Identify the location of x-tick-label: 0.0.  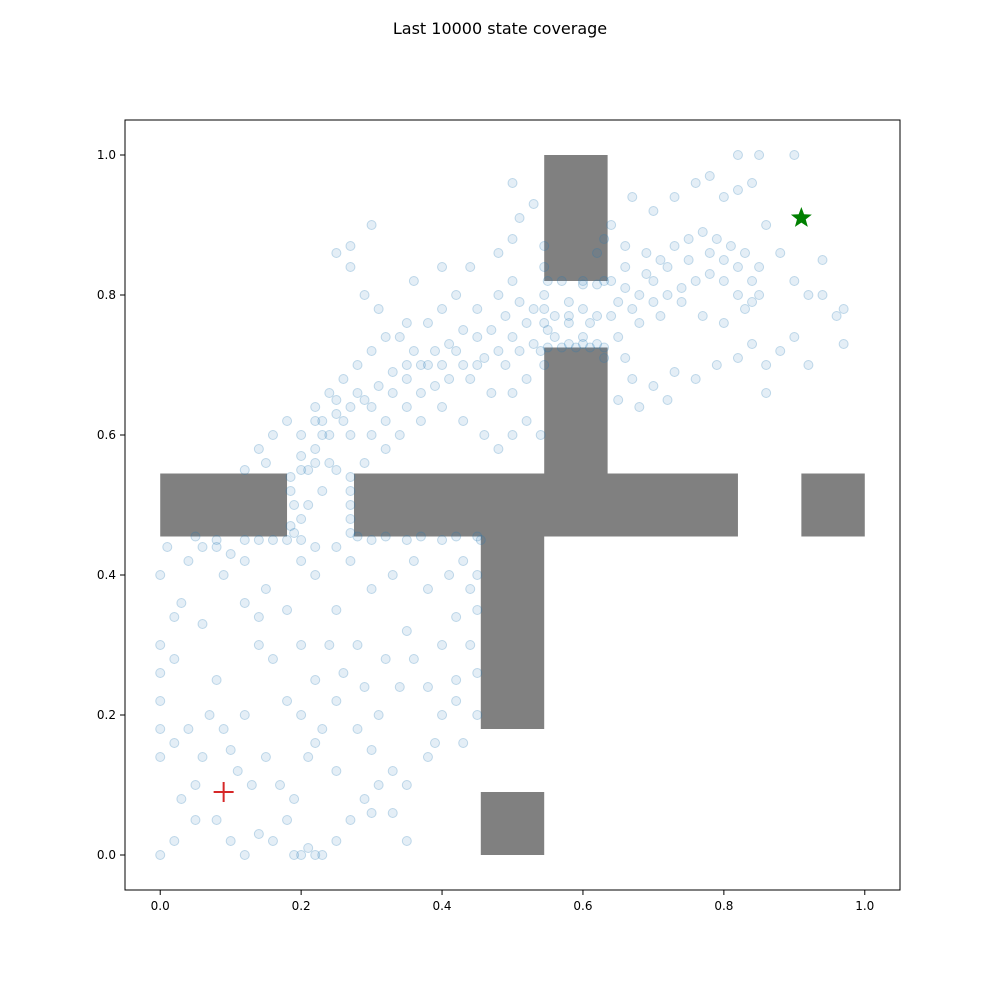
(160, 906).